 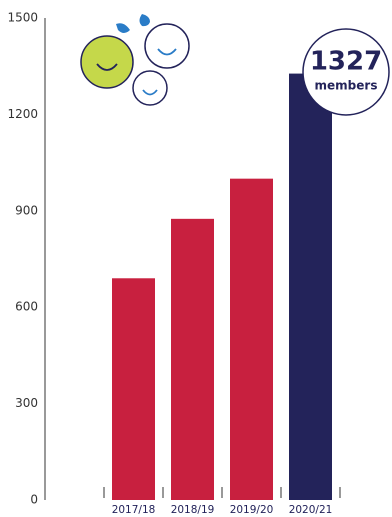 What do you see at coordinates (26, 307) in the screenshot?
I see `y-tick-label: 600` at bounding box center [26, 307].